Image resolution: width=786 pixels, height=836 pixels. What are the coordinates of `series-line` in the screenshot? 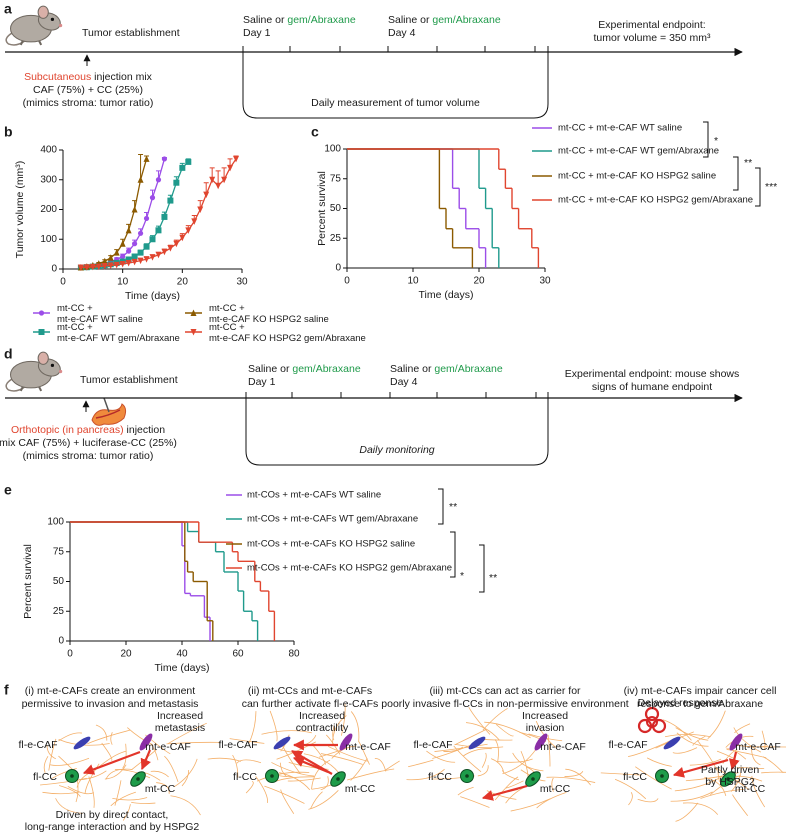 It's located at (134, 215).